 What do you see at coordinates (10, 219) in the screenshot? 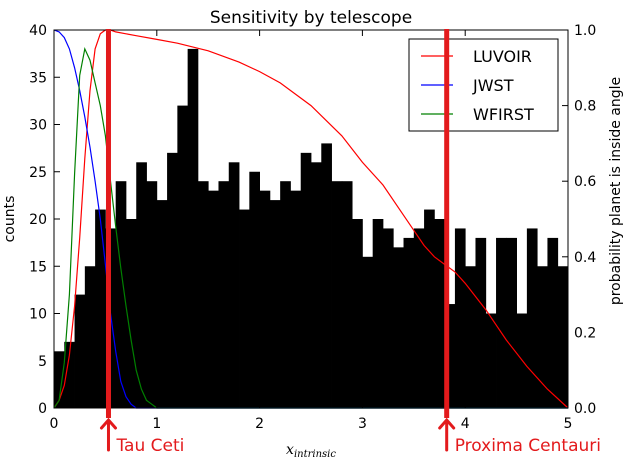
I see `y-axis-title: counts` at bounding box center [10, 219].